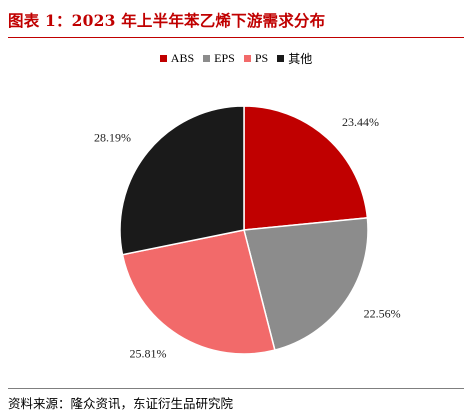 Image resolution: width=472 pixels, height=419 pixels. Describe the element at coordinates (182, 58) in the screenshot. I see `legend-label: ABS` at that location.